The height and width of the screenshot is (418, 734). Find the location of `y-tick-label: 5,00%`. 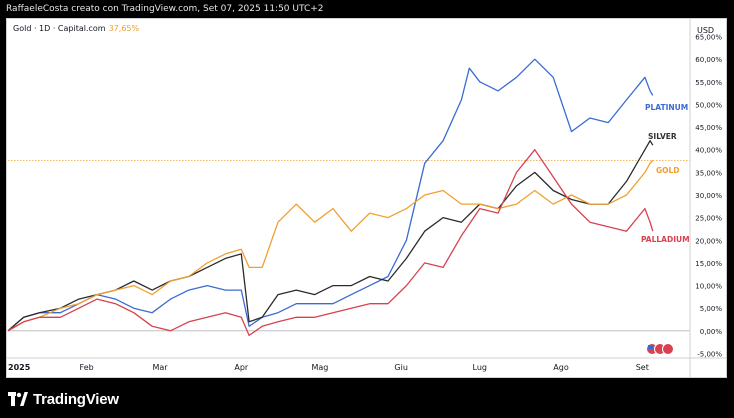

y-tick-label: 5,00% is located at coordinates (711, 309).